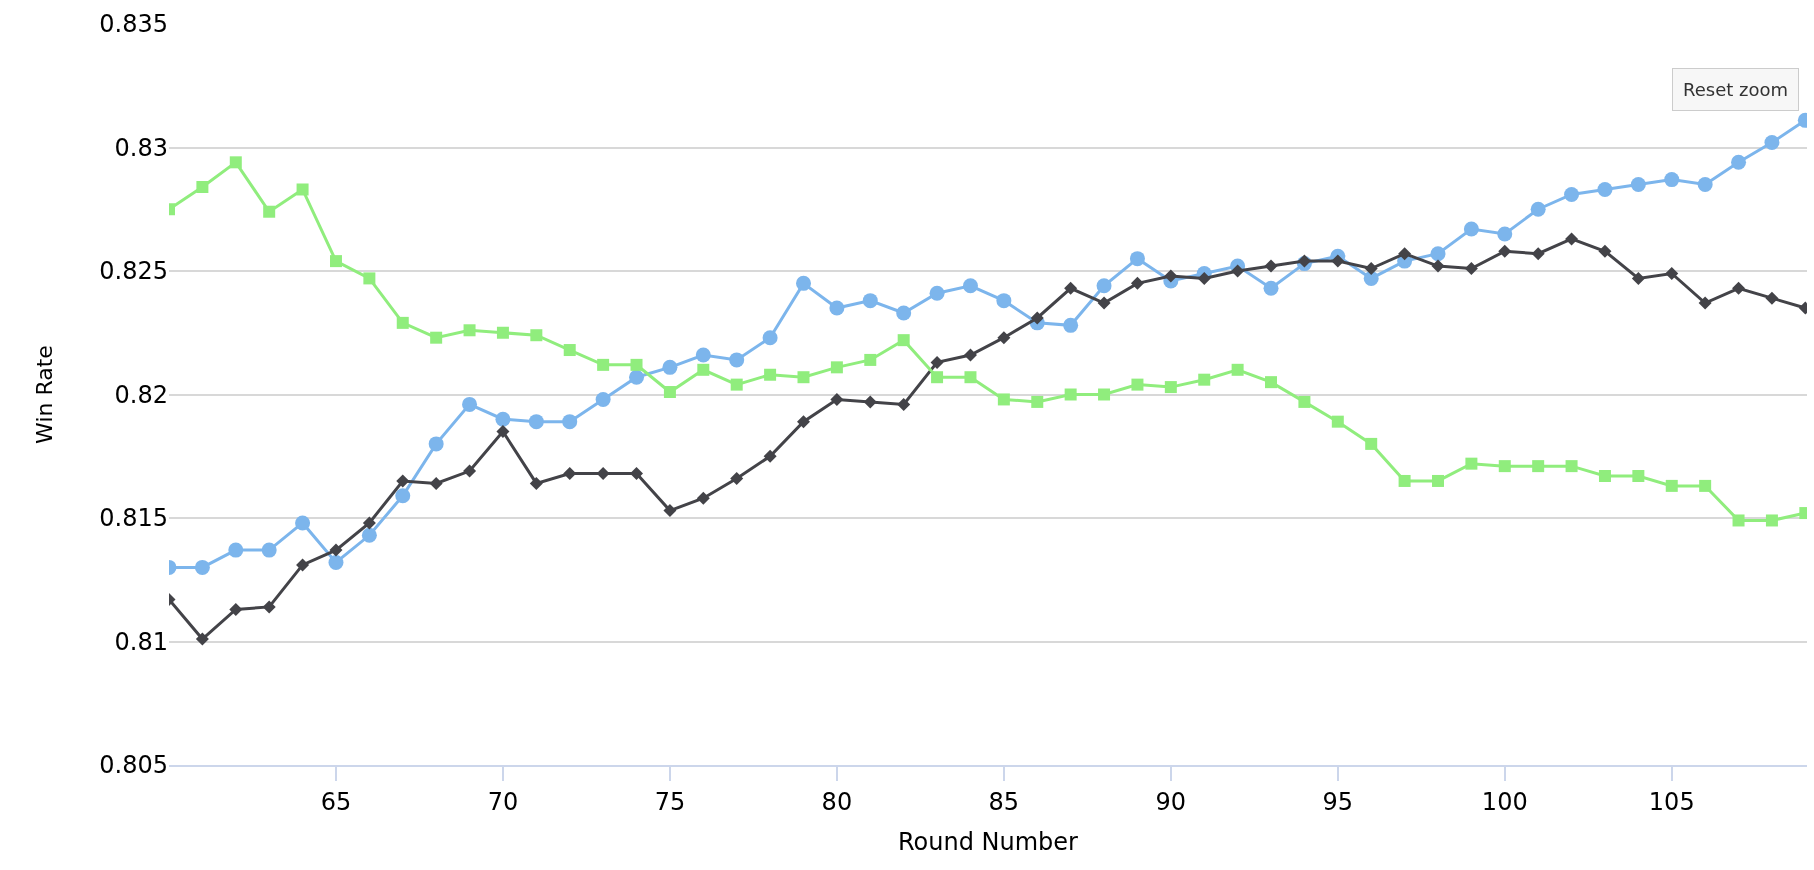 Image resolution: width=1814 pixels, height=870 pixels. What do you see at coordinates (133, 271) in the screenshot?
I see `y-tick-label: 0.825` at bounding box center [133, 271].